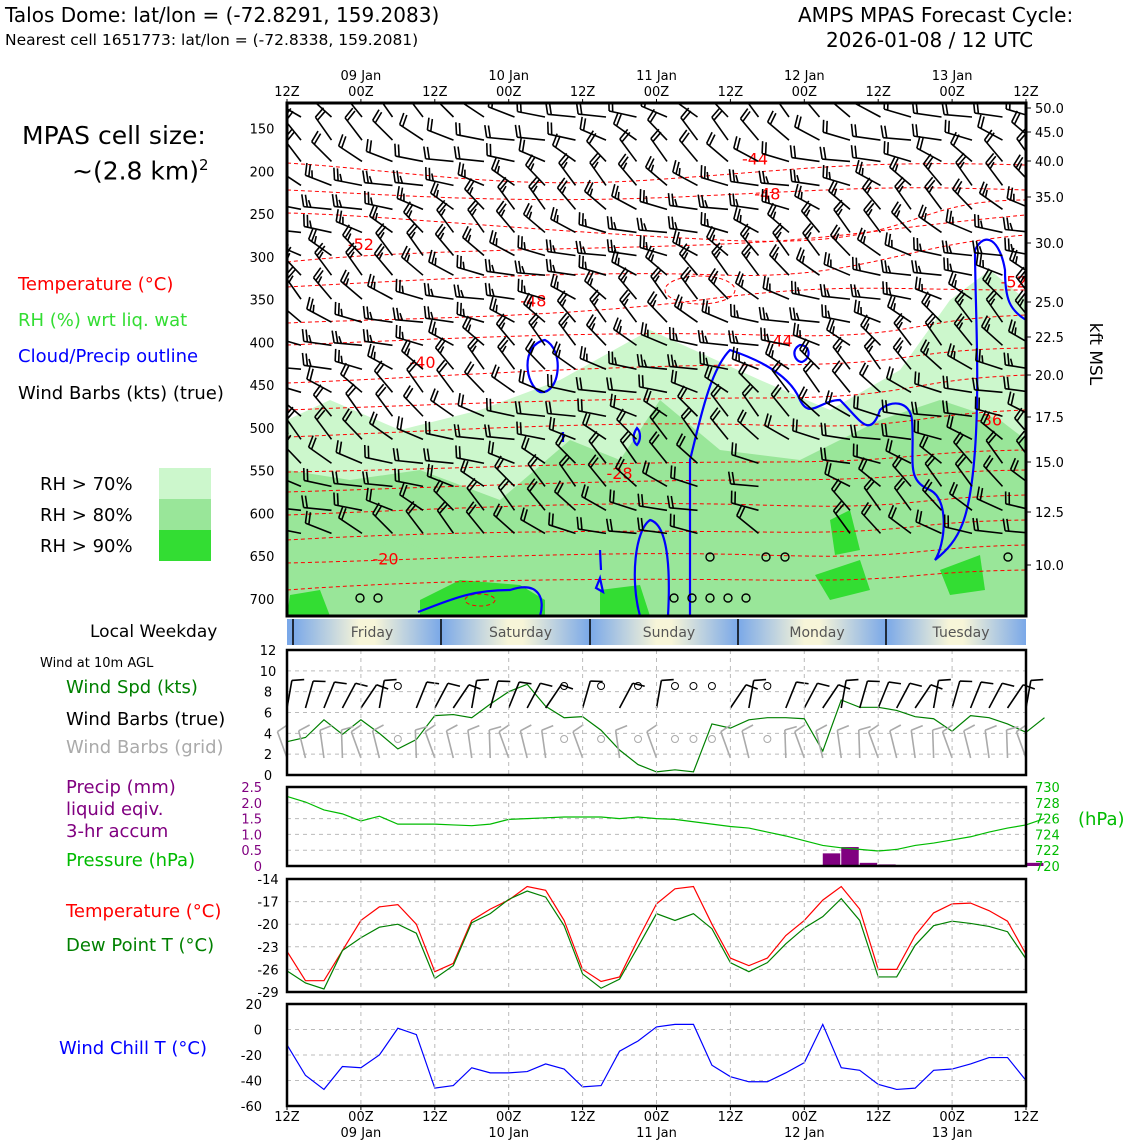 Image resolution: width=1140 pixels, height=1140 pixels. I want to click on windchill-tick-label: -40, so click(251, 1082).